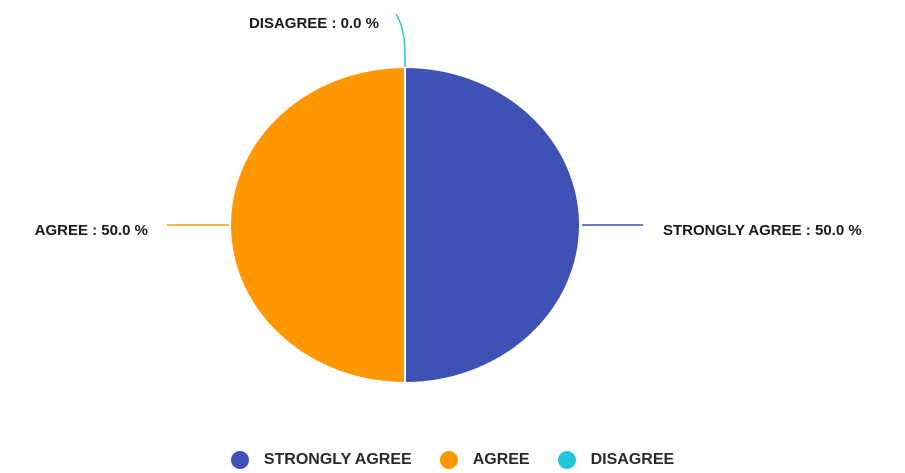 The width and height of the screenshot is (905, 473). Describe the element at coordinates (762, 230) in the screenshot. I see `data-label-strongly-agree: STRONGLY AGREE : 50.0 %` at that location.